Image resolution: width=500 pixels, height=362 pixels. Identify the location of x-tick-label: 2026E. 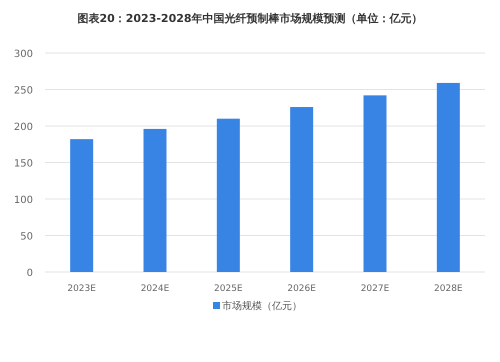
(301, 289).